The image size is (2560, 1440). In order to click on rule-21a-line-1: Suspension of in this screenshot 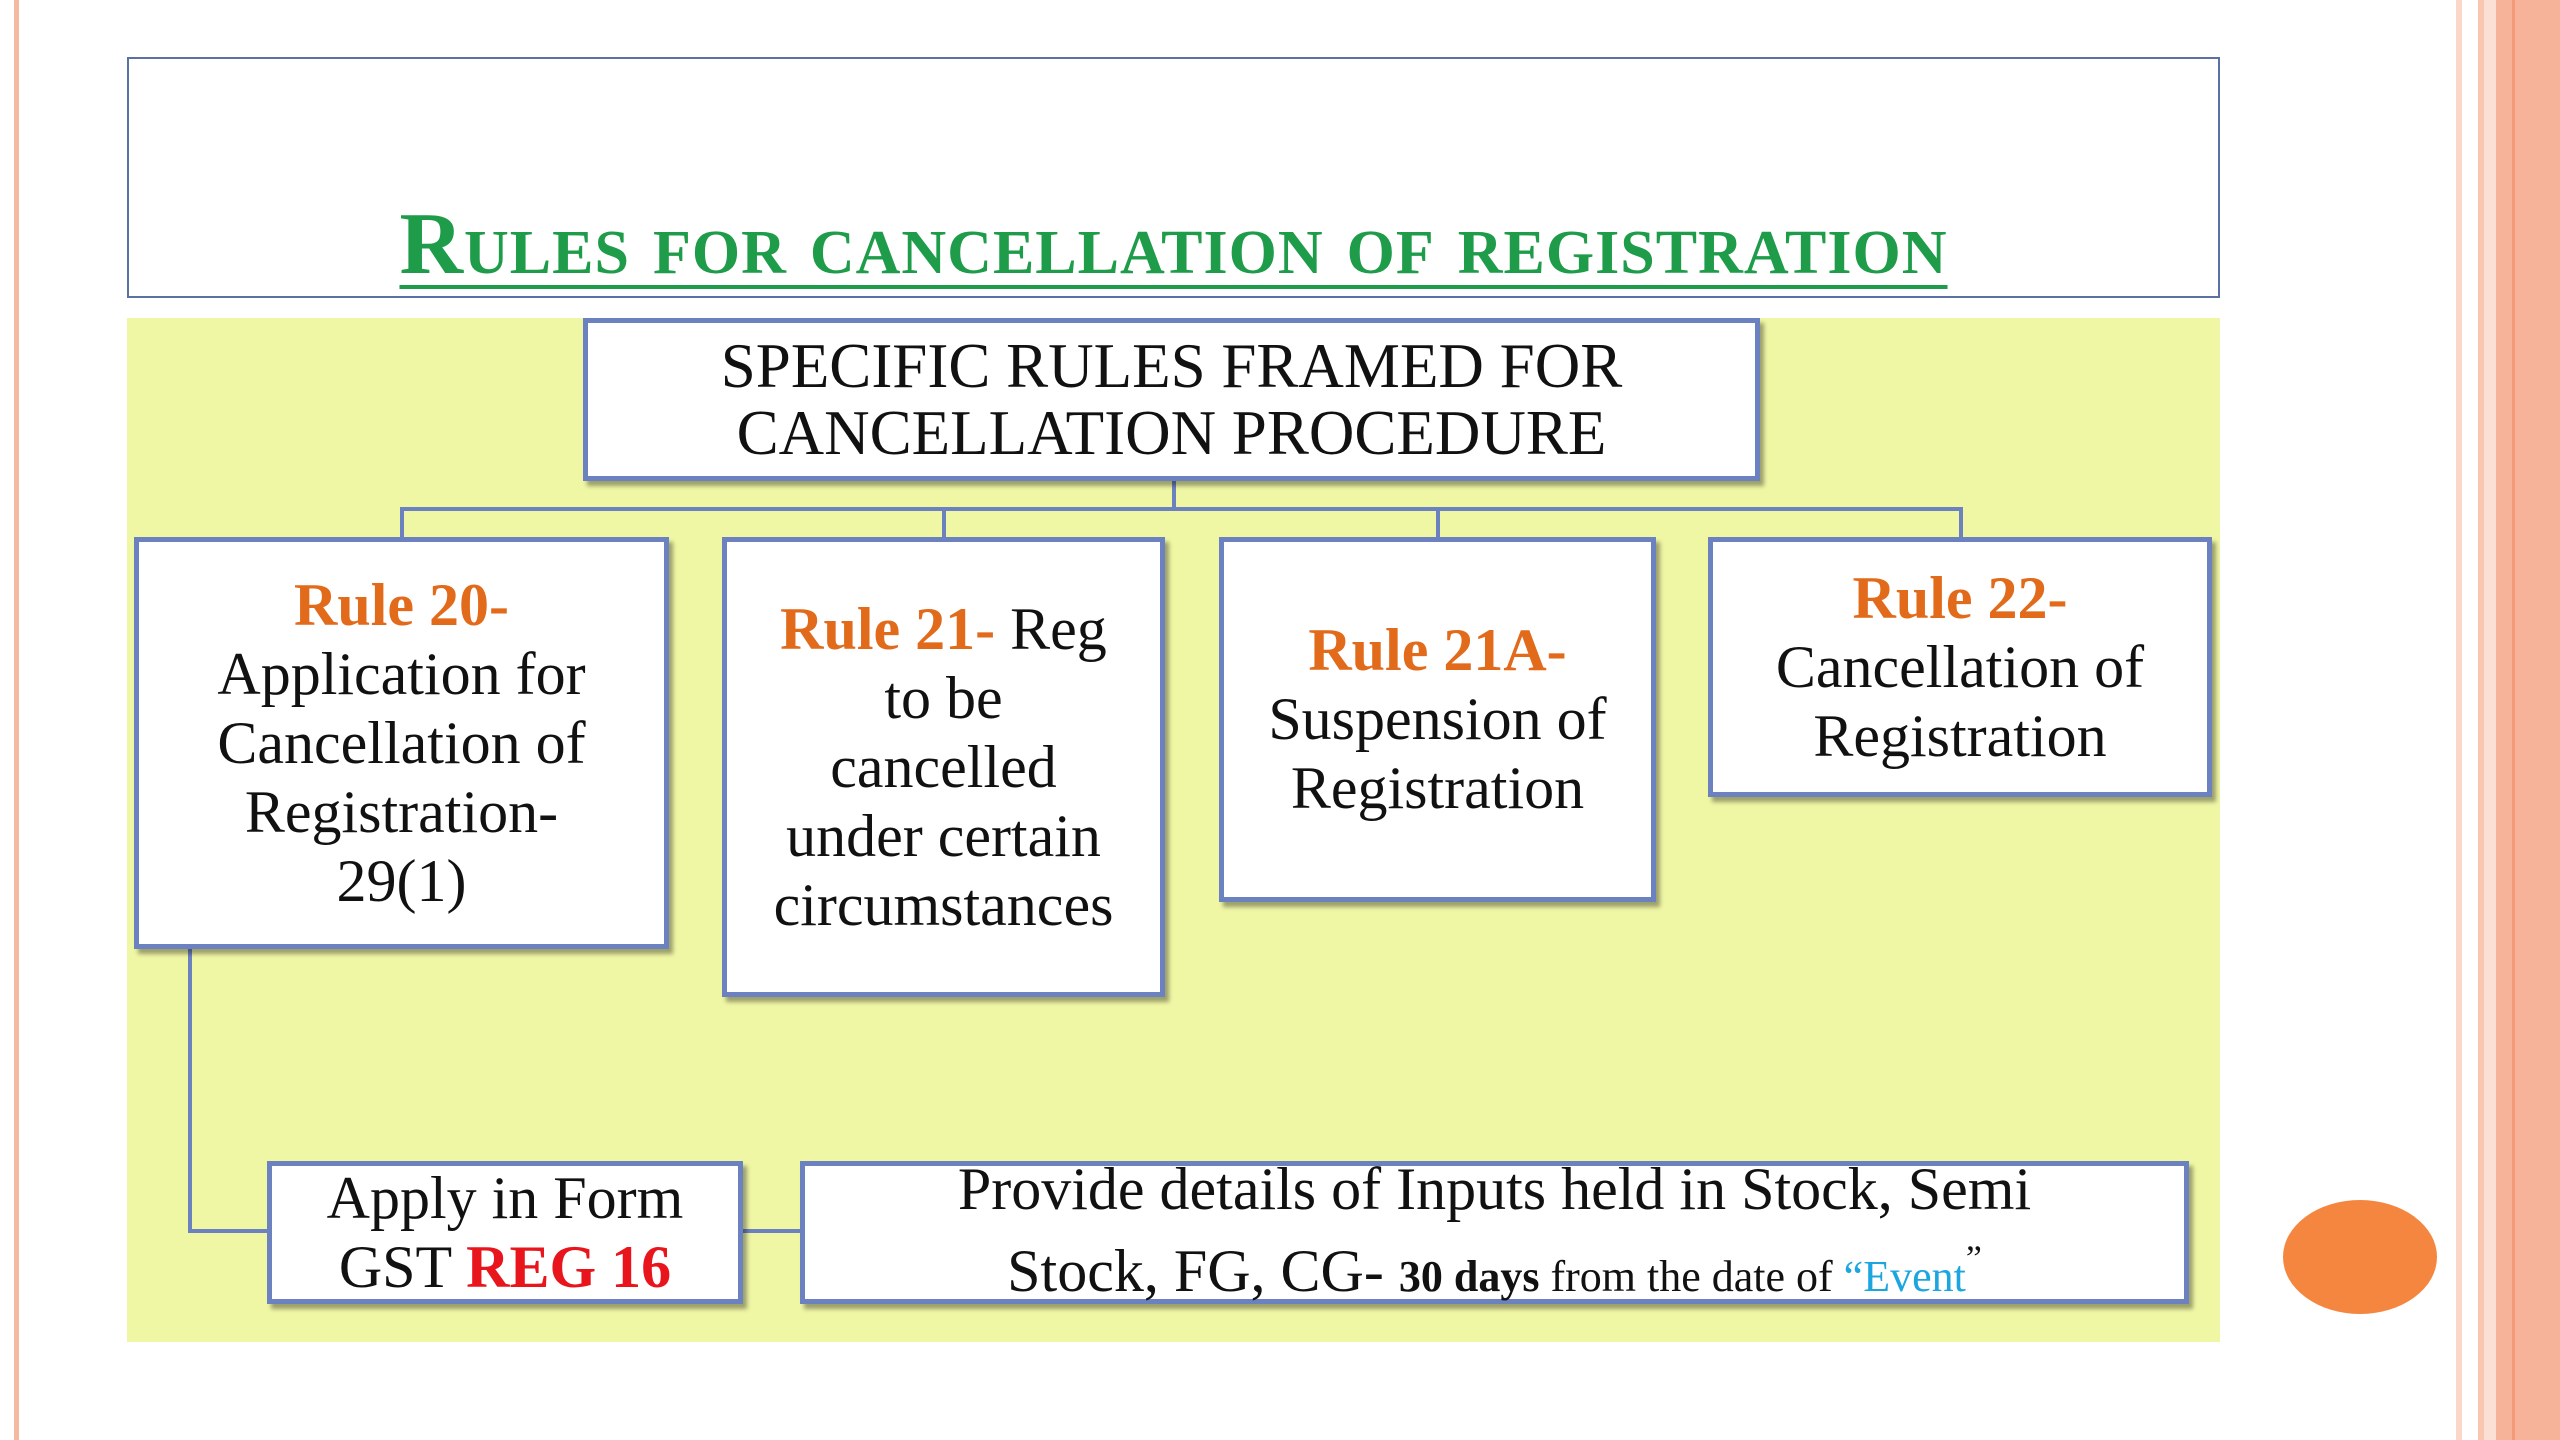, I will do `click(1437, 719)`.